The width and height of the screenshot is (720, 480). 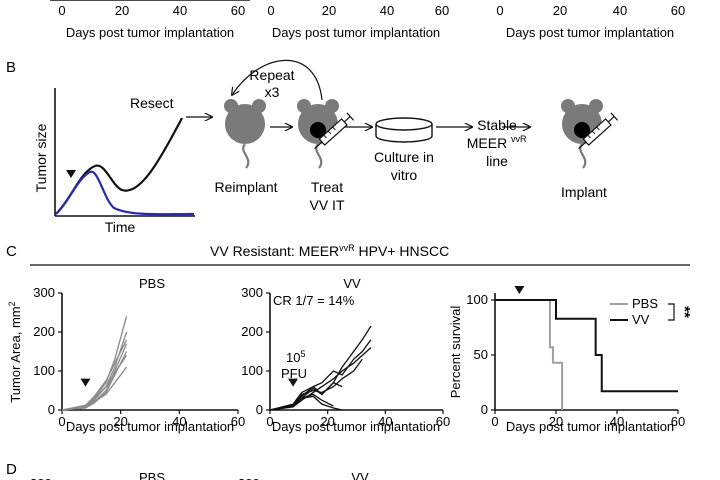 I want to click on panel-d-ytick-2: 300, so click(x=249, y=478).